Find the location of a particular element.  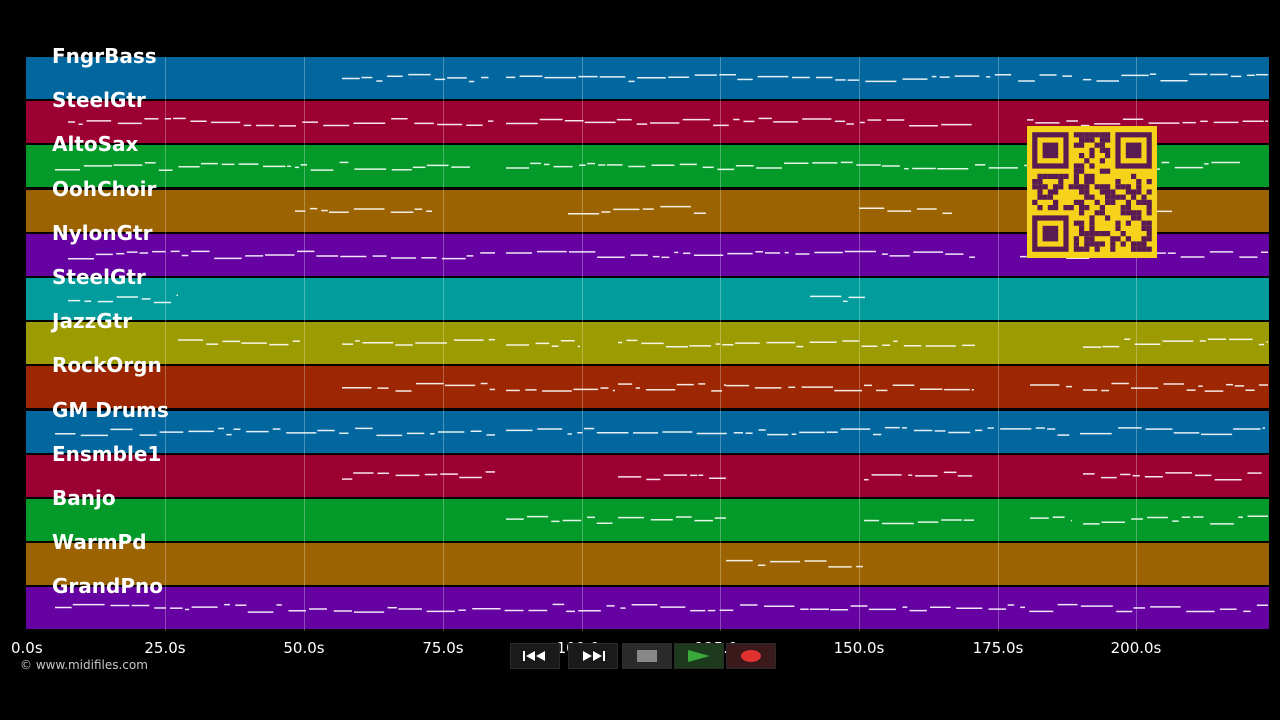

track-label: NylonGtr is located at coordinates (102, 232).